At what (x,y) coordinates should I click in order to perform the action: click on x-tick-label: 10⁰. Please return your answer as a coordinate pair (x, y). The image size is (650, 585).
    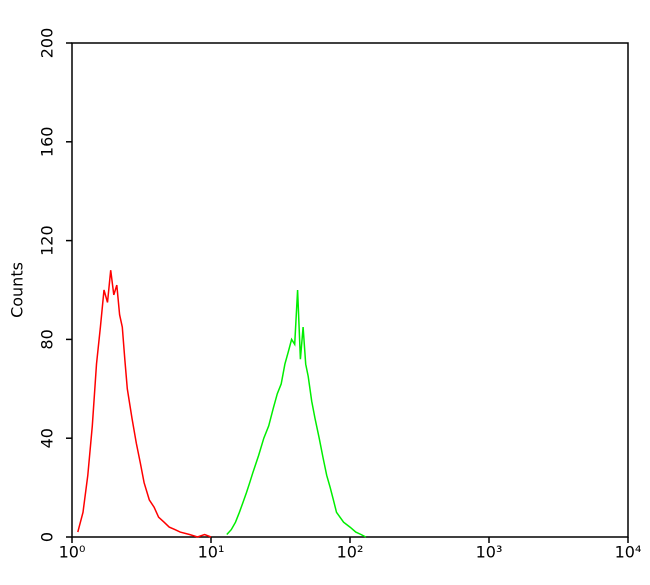
    Looking at the image, I should click on (72, 552).